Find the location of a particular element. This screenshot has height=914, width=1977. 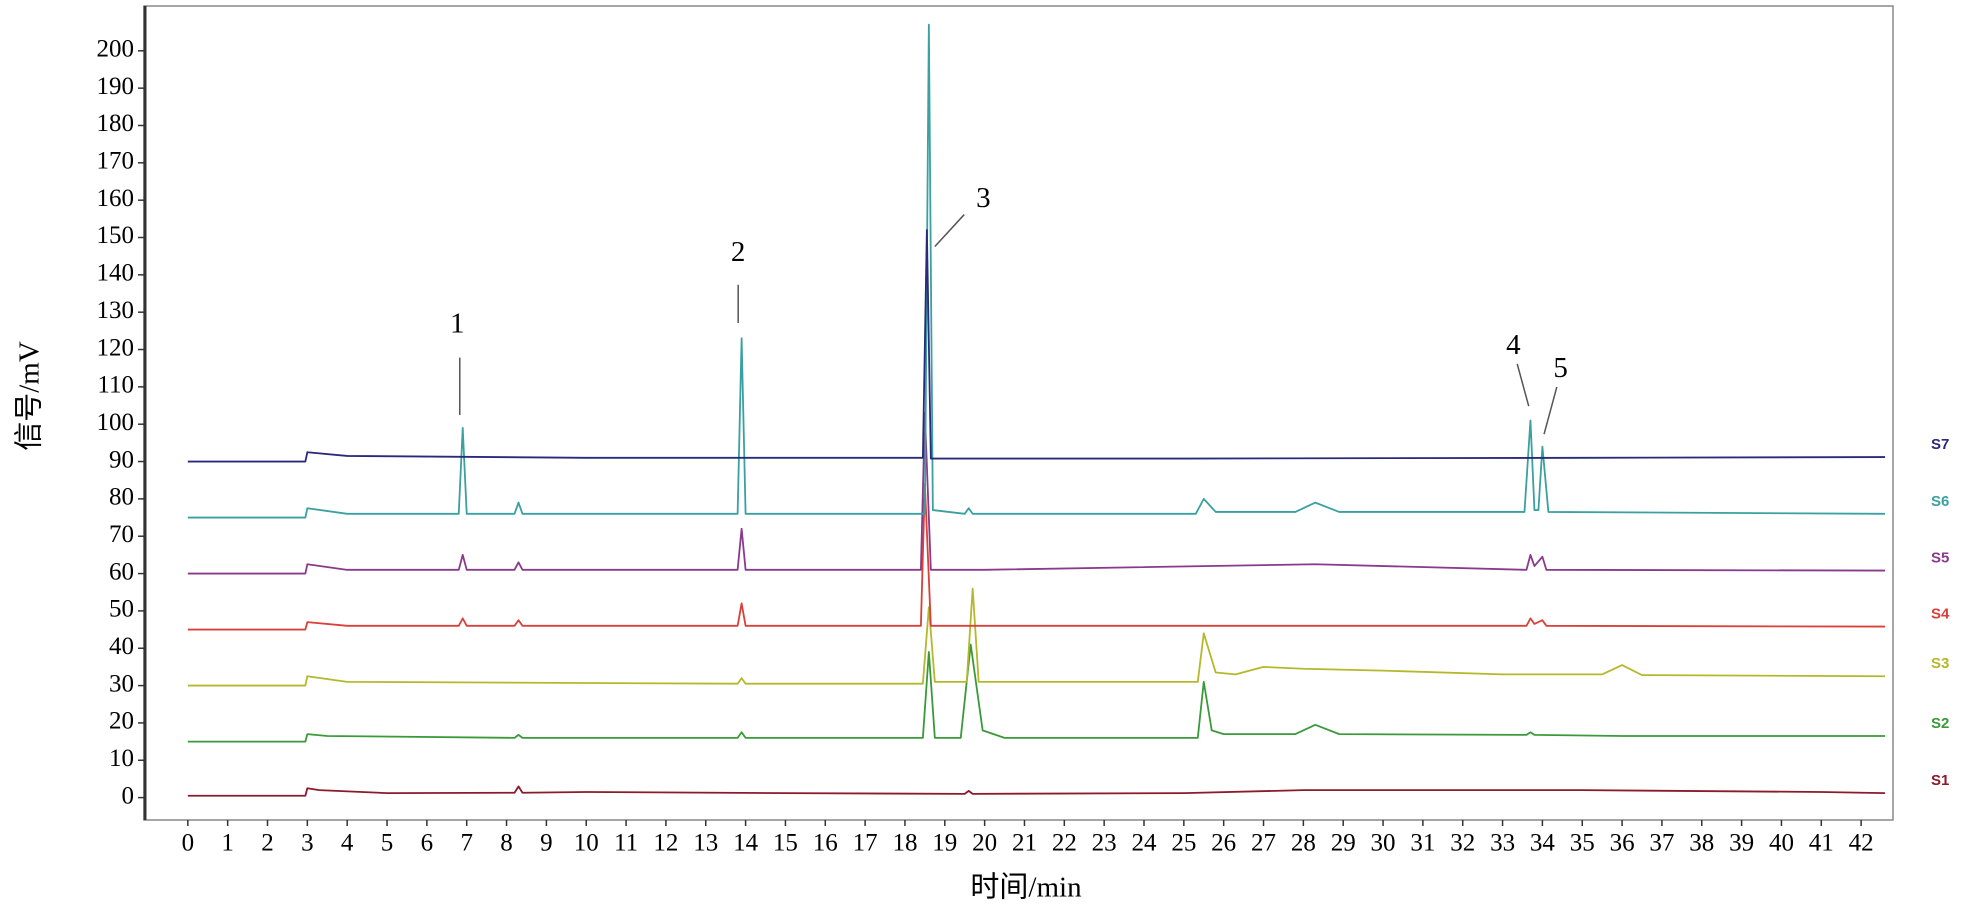

x-tick-label: 9 is located at coordinates (546, 843).